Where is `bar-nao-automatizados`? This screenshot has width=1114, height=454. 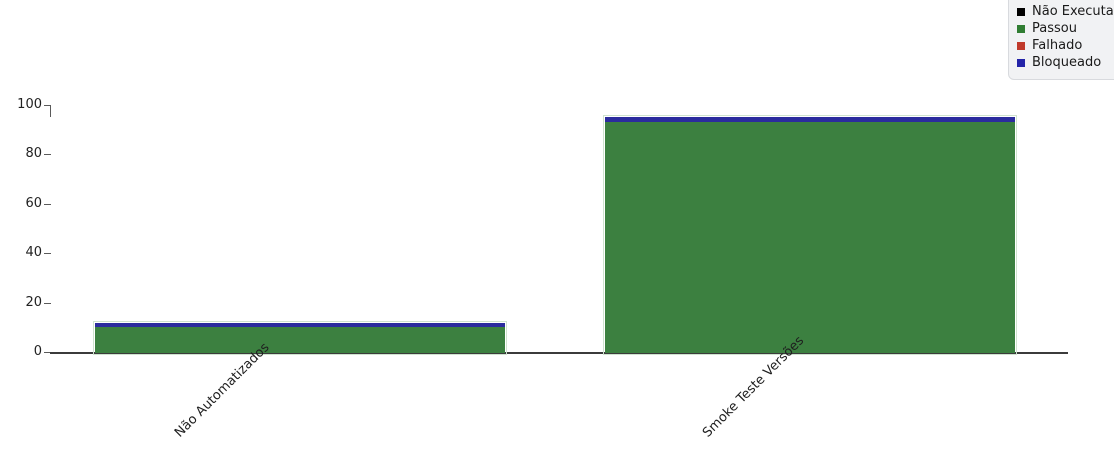
bar-nao-automatizados is located at coordinates (300, 338).